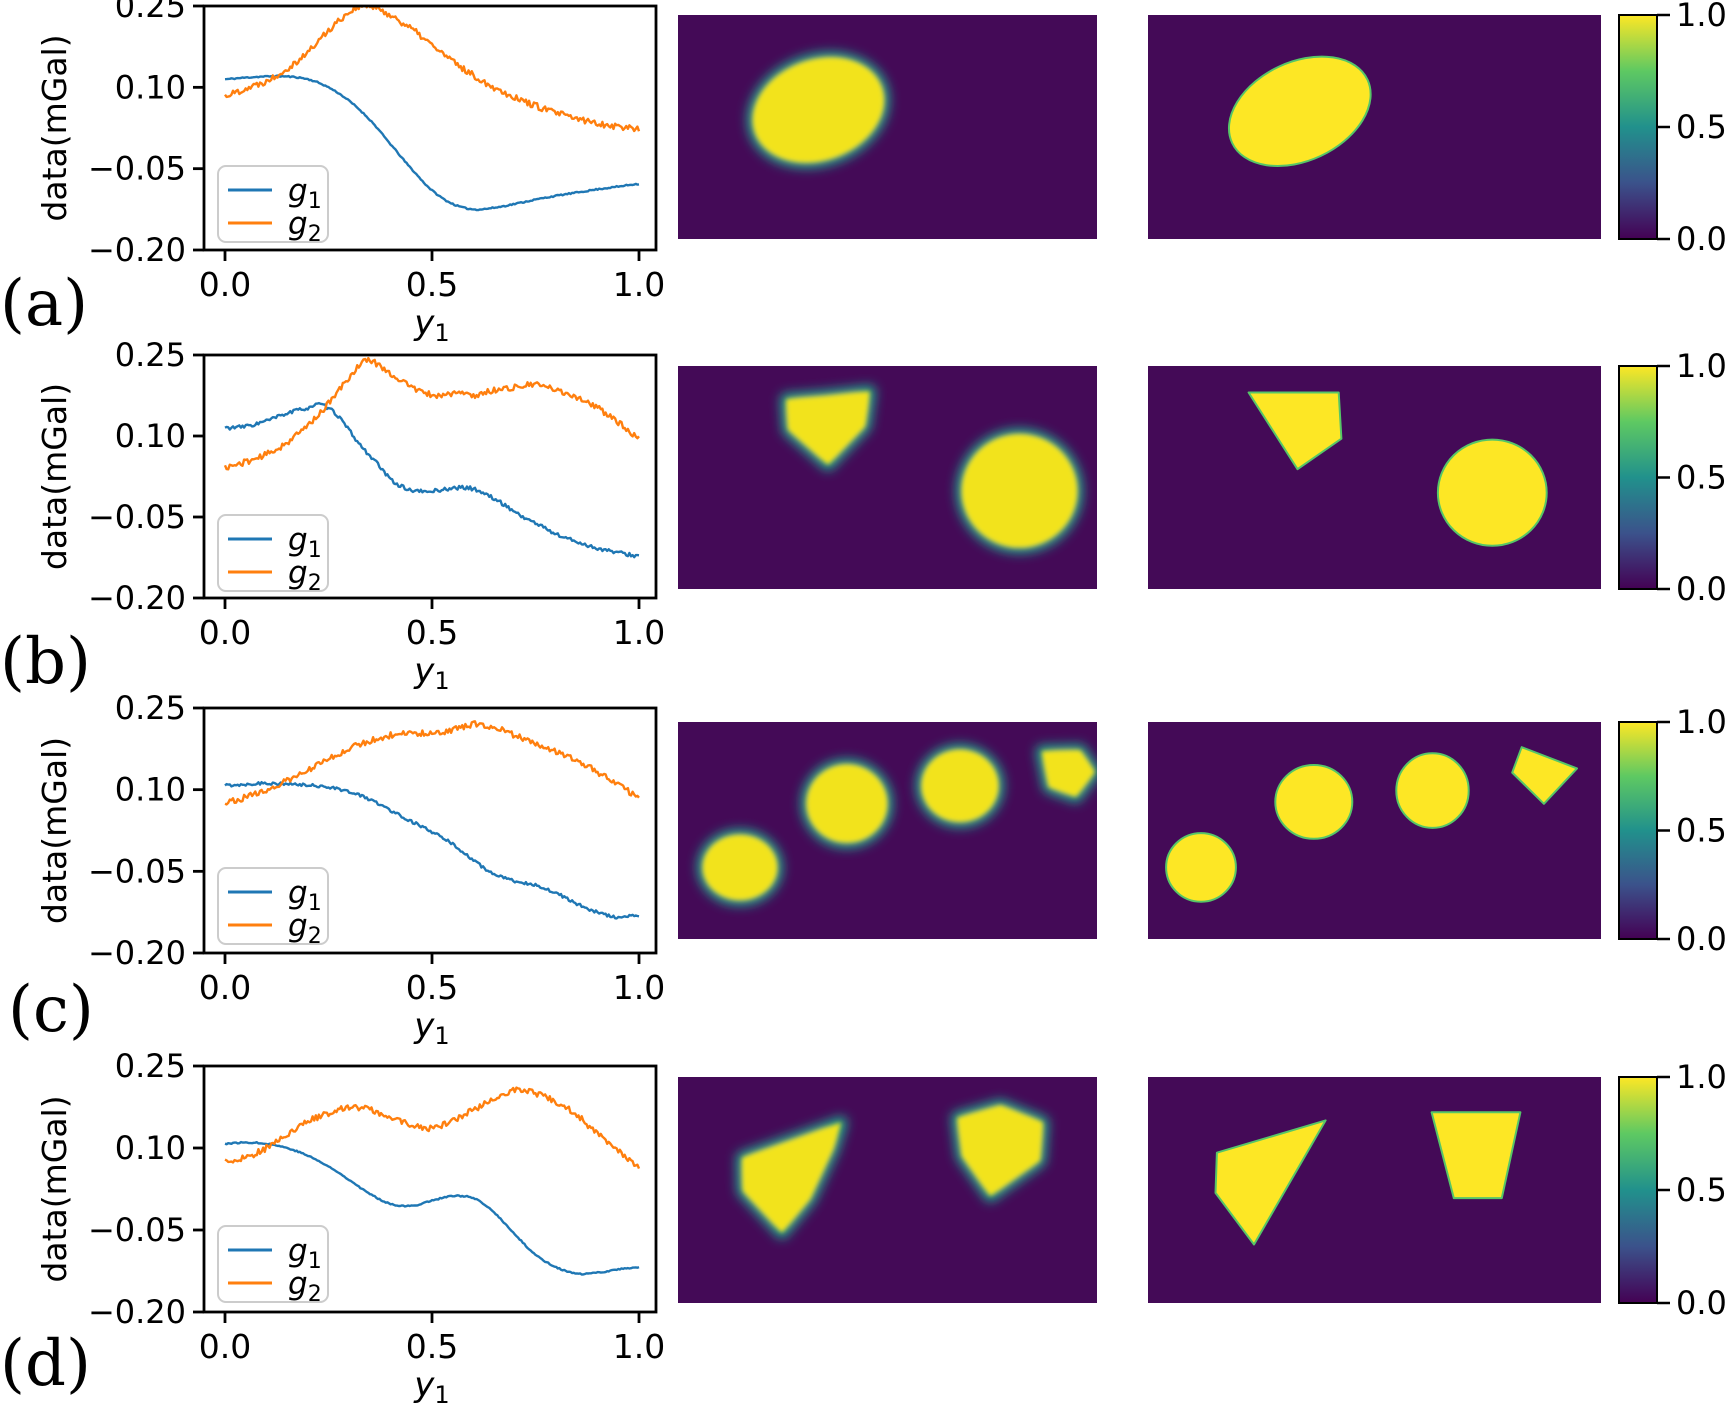  What do you see at coordinates (1671, 477) in the screenshot?
I see `row-b-colorbar: 1.0 0.5 0.0` at bounding box center [1671, 477].